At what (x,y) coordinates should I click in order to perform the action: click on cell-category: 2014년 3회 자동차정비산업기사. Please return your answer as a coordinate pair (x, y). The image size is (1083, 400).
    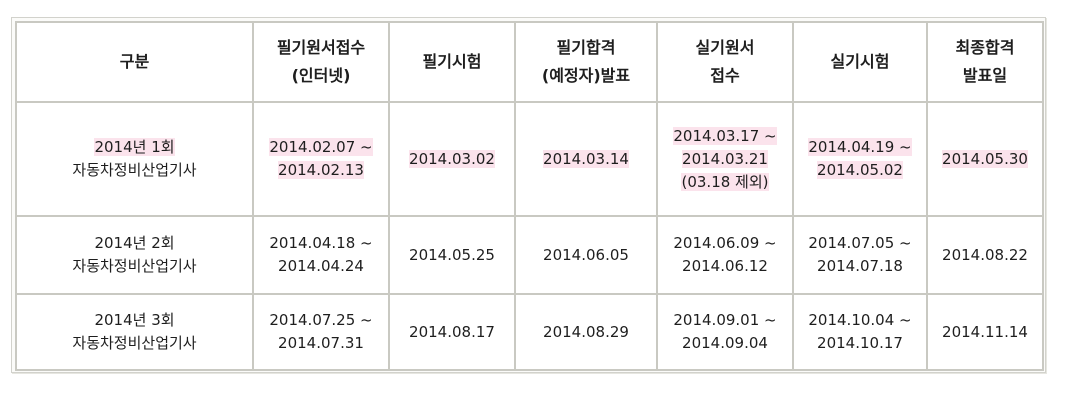
    Looking at the image, I should click on (134, 332).